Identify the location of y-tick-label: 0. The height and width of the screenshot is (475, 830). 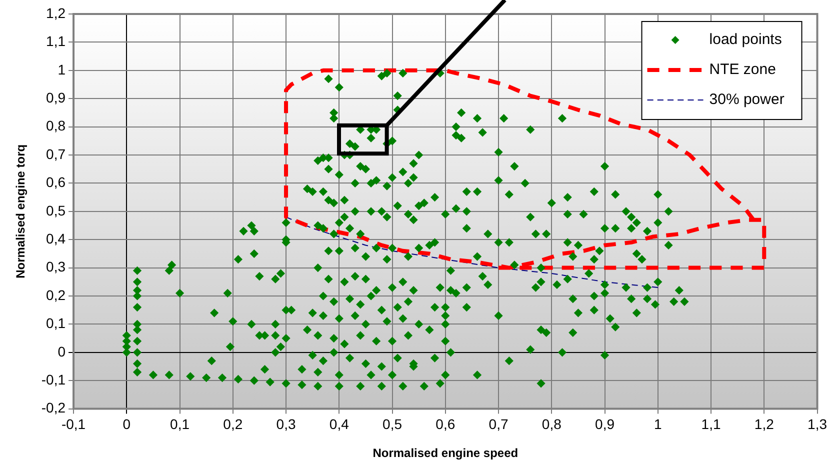
(62, 351).